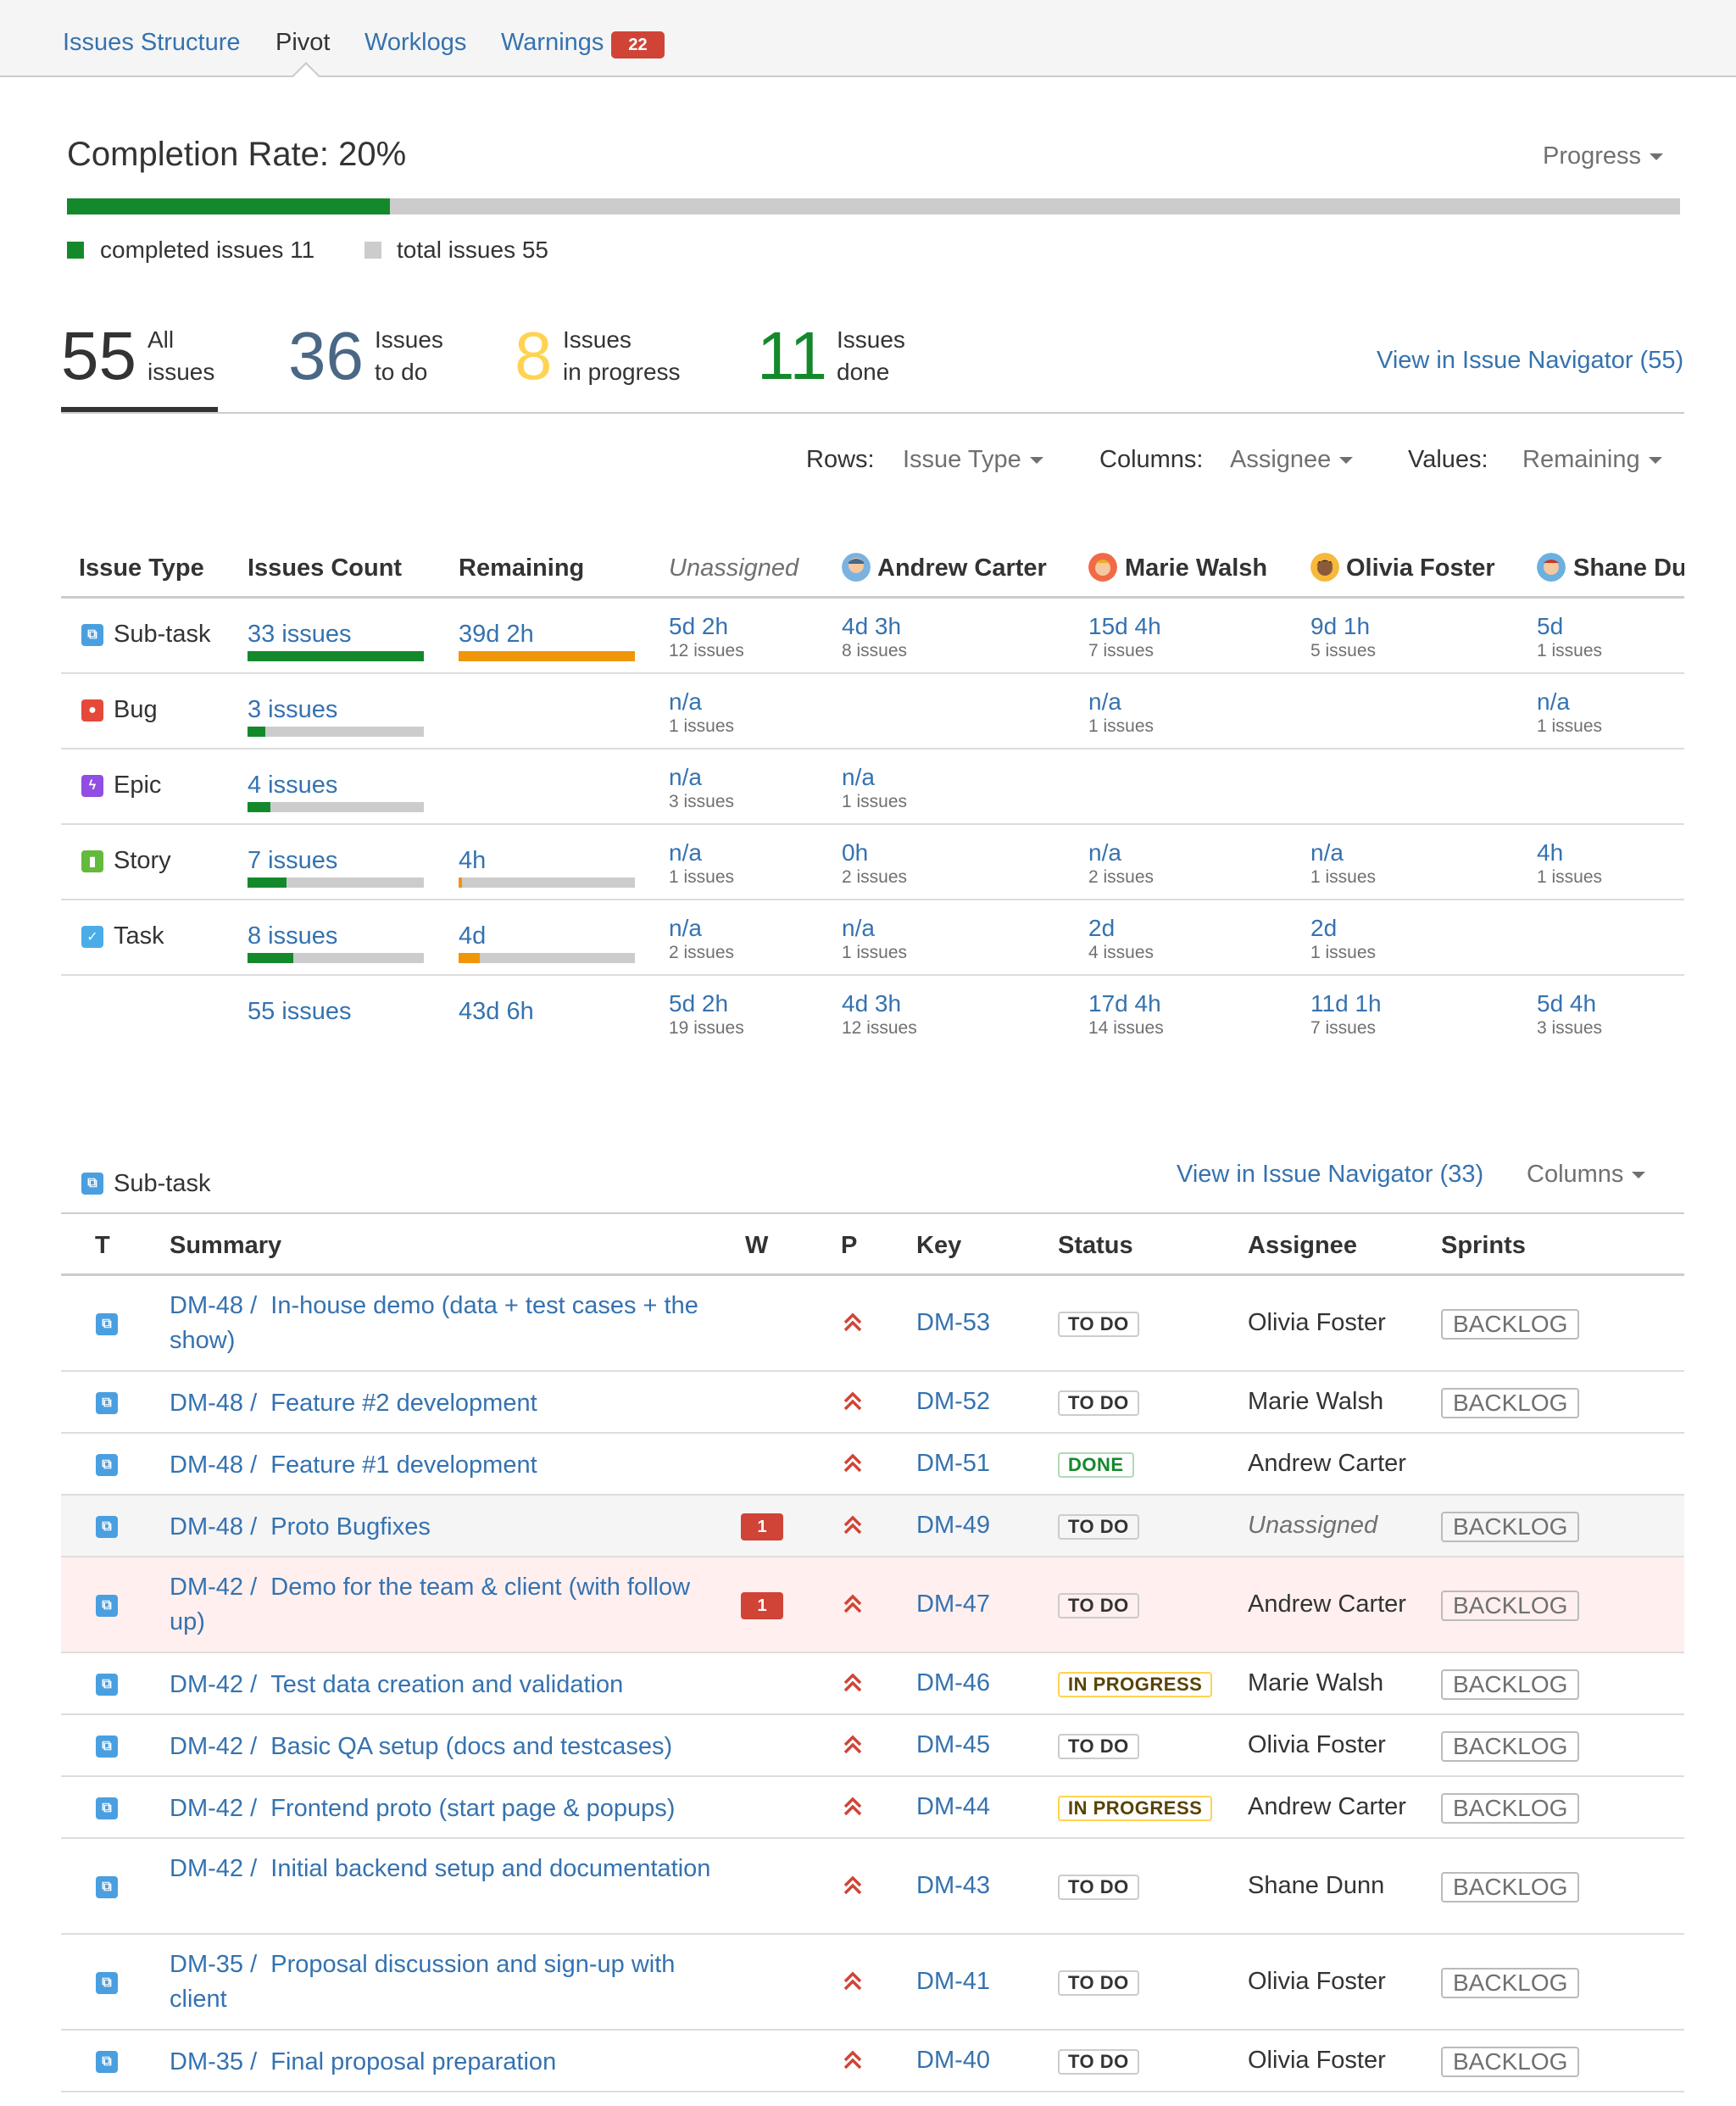 This screenshot has height=2106, width=1736. What do you see at coordinates (1567, 1004) in the screenshot?
I see `pivot-total-value: 5d 4h` at bounding box center [1567, 1004].